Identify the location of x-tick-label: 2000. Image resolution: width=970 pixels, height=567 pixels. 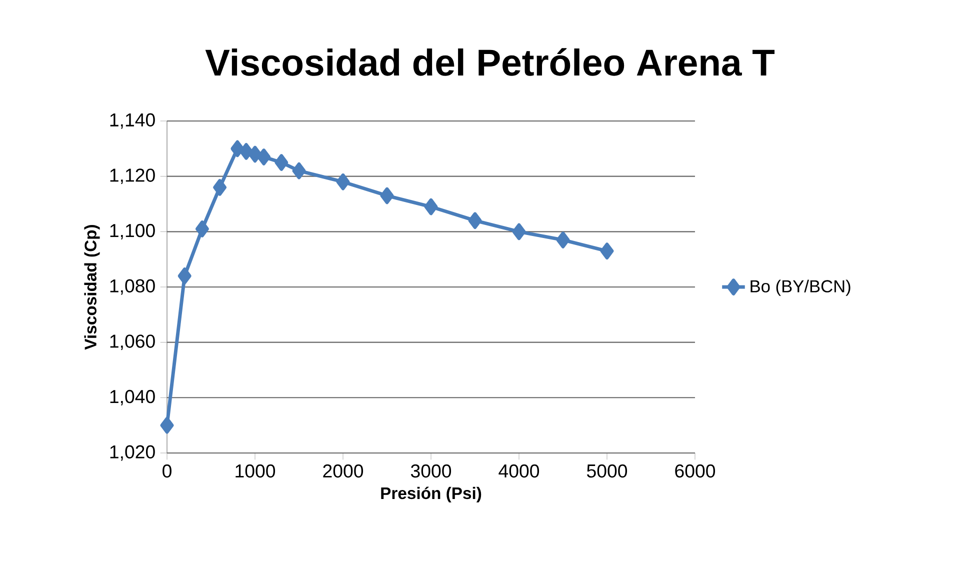
(343, 471).